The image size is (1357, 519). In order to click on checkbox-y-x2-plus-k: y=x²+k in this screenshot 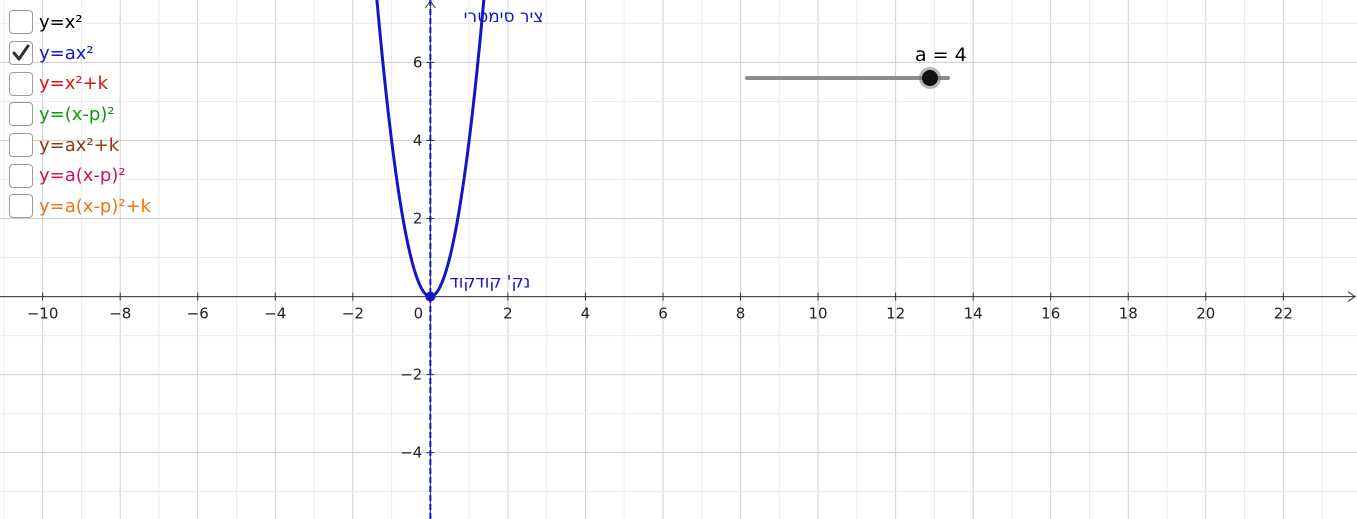, I will do `click(109, 83)`.